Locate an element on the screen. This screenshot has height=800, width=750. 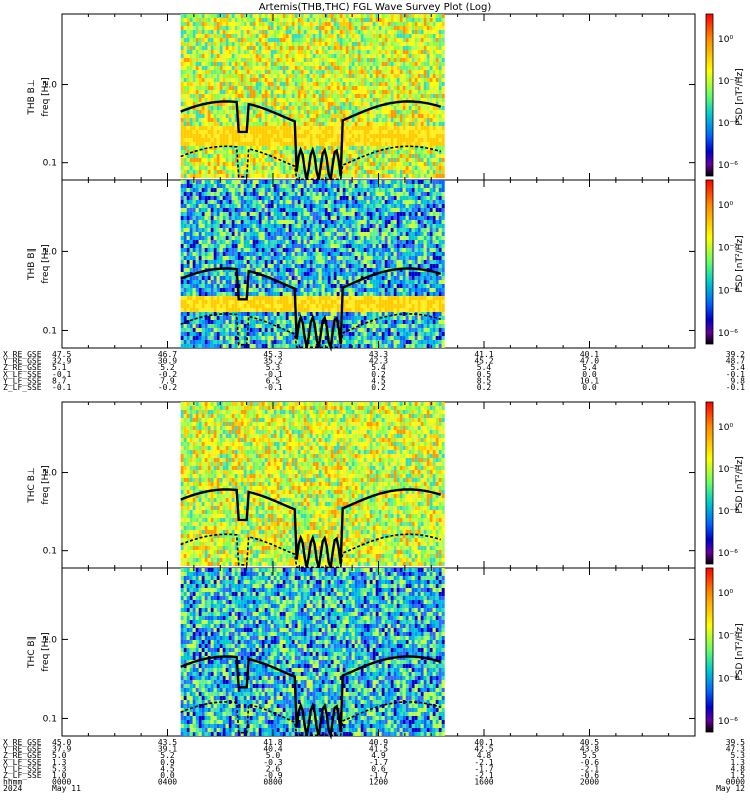
ephem-value: 45.2 is located at coordinates (483, 361).